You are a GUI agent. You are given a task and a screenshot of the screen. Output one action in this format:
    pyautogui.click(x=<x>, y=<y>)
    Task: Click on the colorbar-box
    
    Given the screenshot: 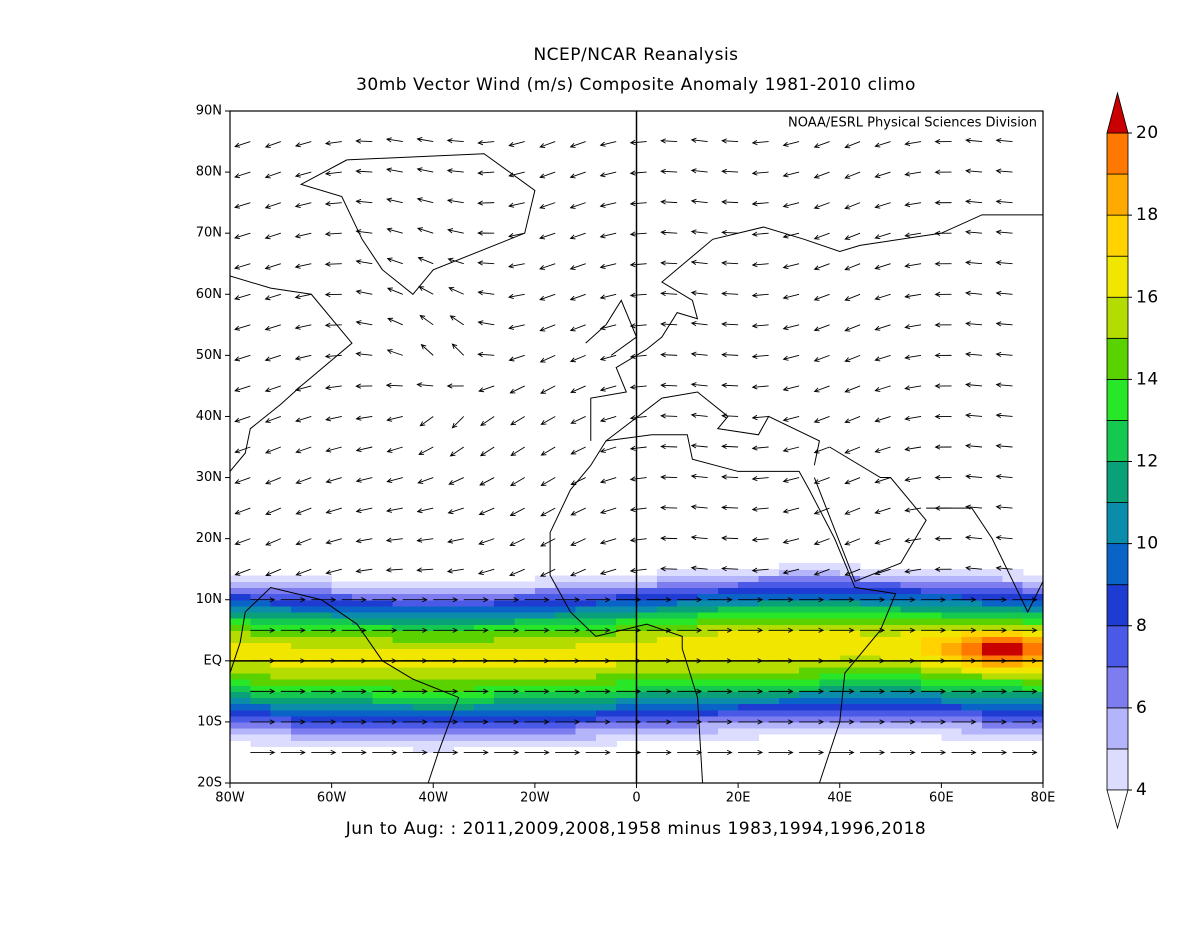 What is the action you would take?
    pyautogui.click(x=1117, y=646)
    